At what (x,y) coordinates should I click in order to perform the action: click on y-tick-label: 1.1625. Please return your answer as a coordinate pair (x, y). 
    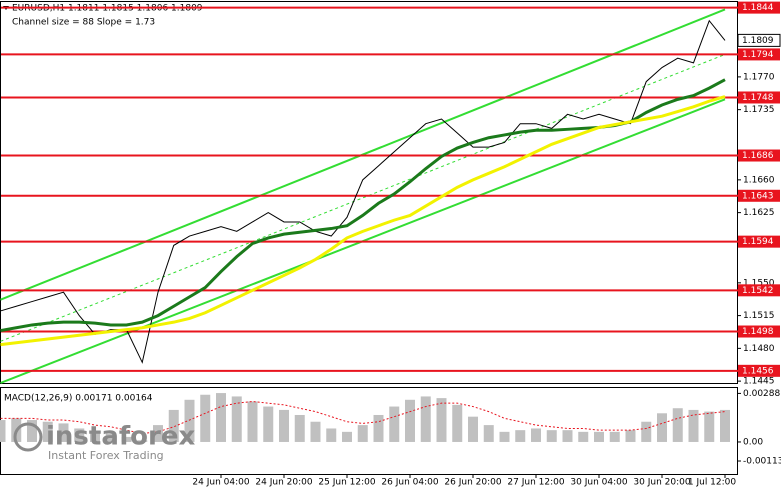
    Looking at the image, I should click on (759, 213).